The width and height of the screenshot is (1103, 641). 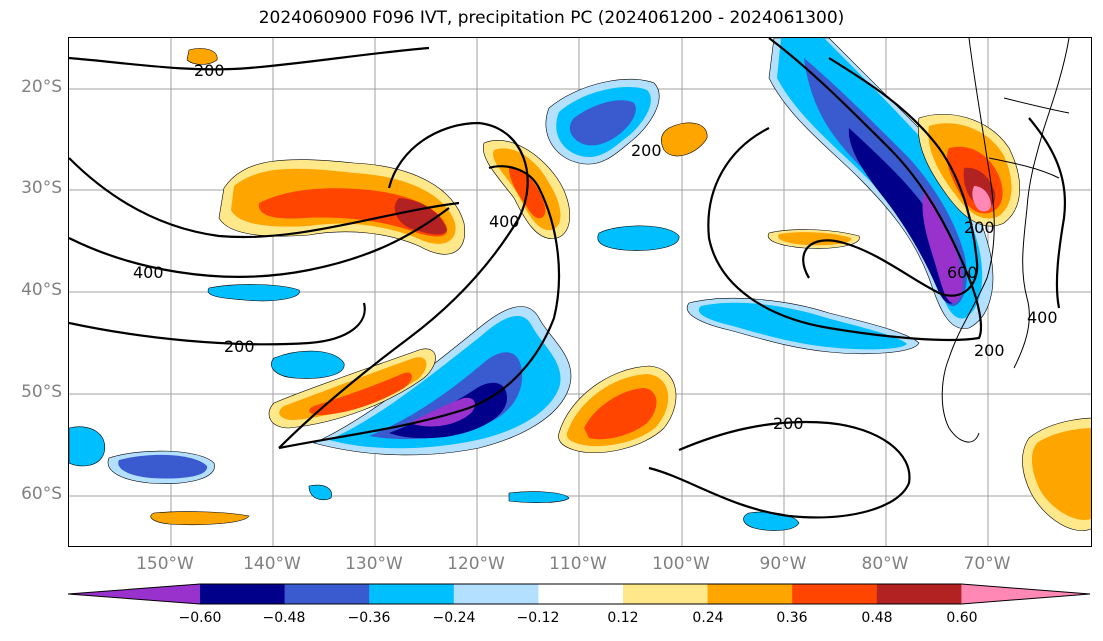 I want to click on colorbar-tick-label: 0.36, so click(x=792, y=618).